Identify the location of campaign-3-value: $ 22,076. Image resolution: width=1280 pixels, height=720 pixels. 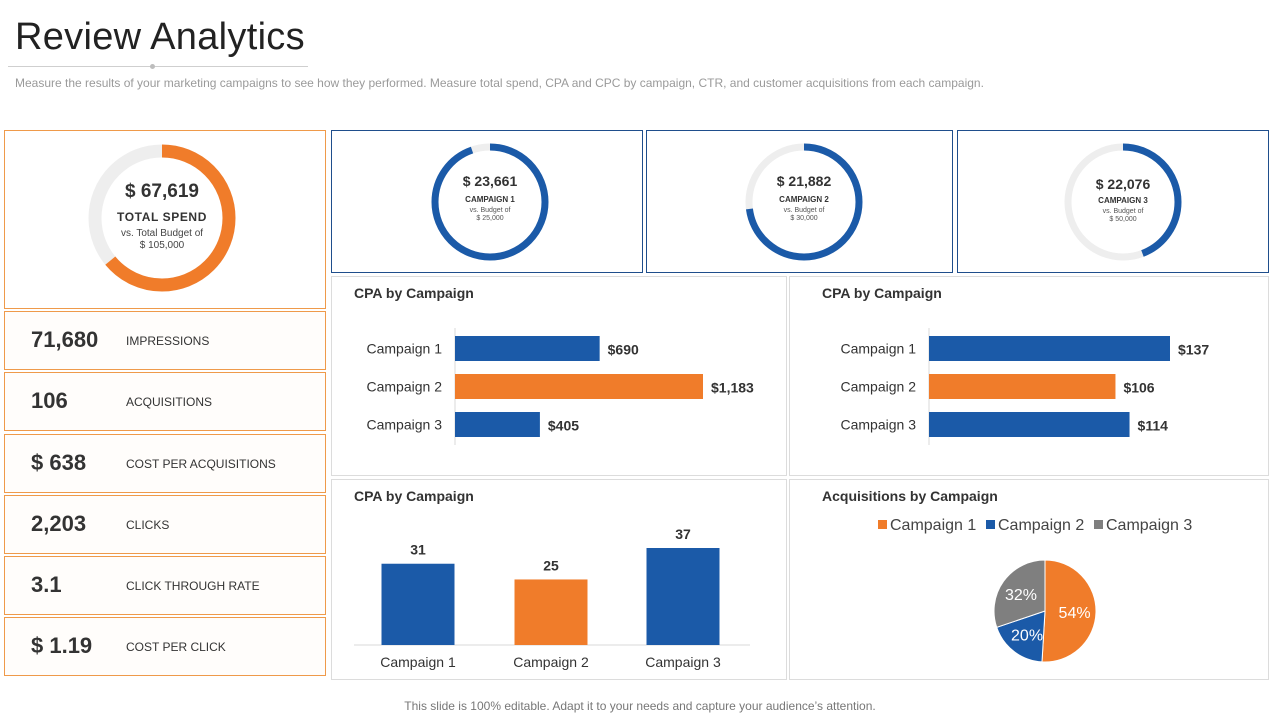
(1123, 184).